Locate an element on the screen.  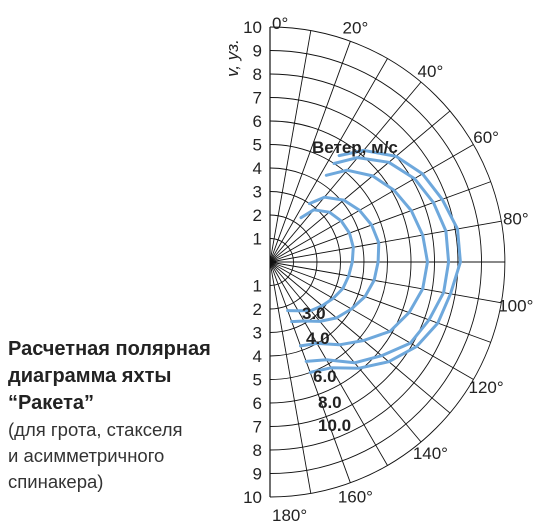
angle-tick-label: 60° is located at coordinates (486, 137).